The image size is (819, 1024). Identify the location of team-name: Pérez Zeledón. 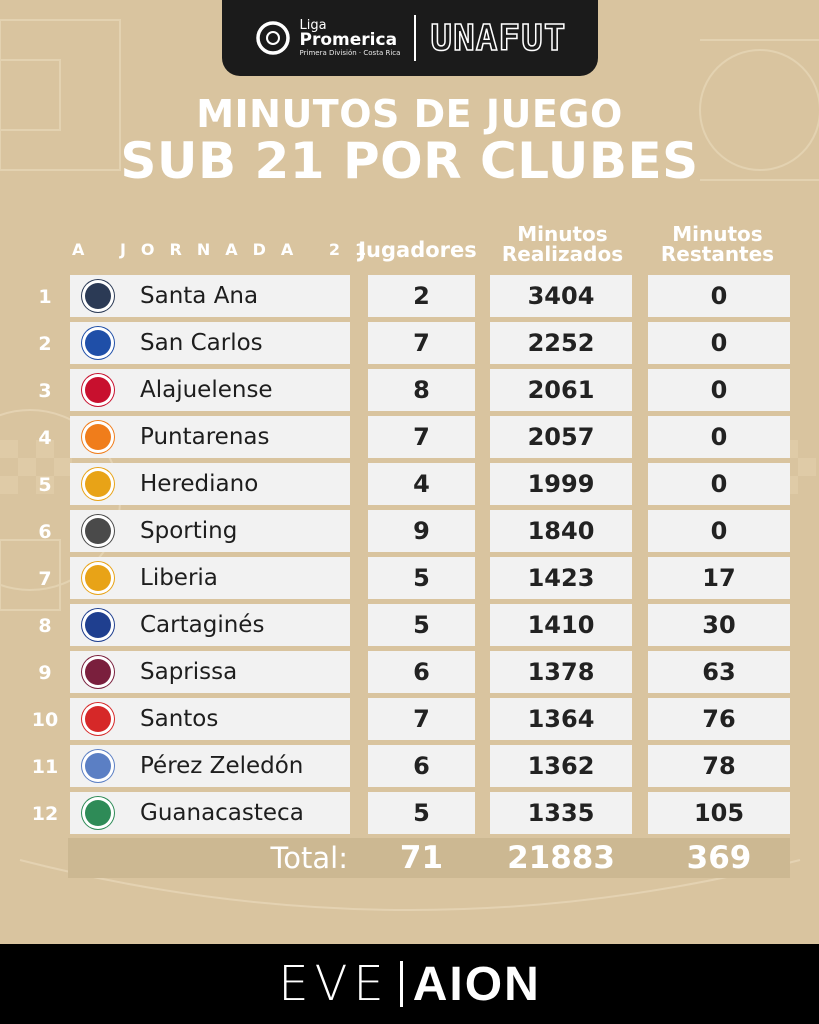
(222, 766).